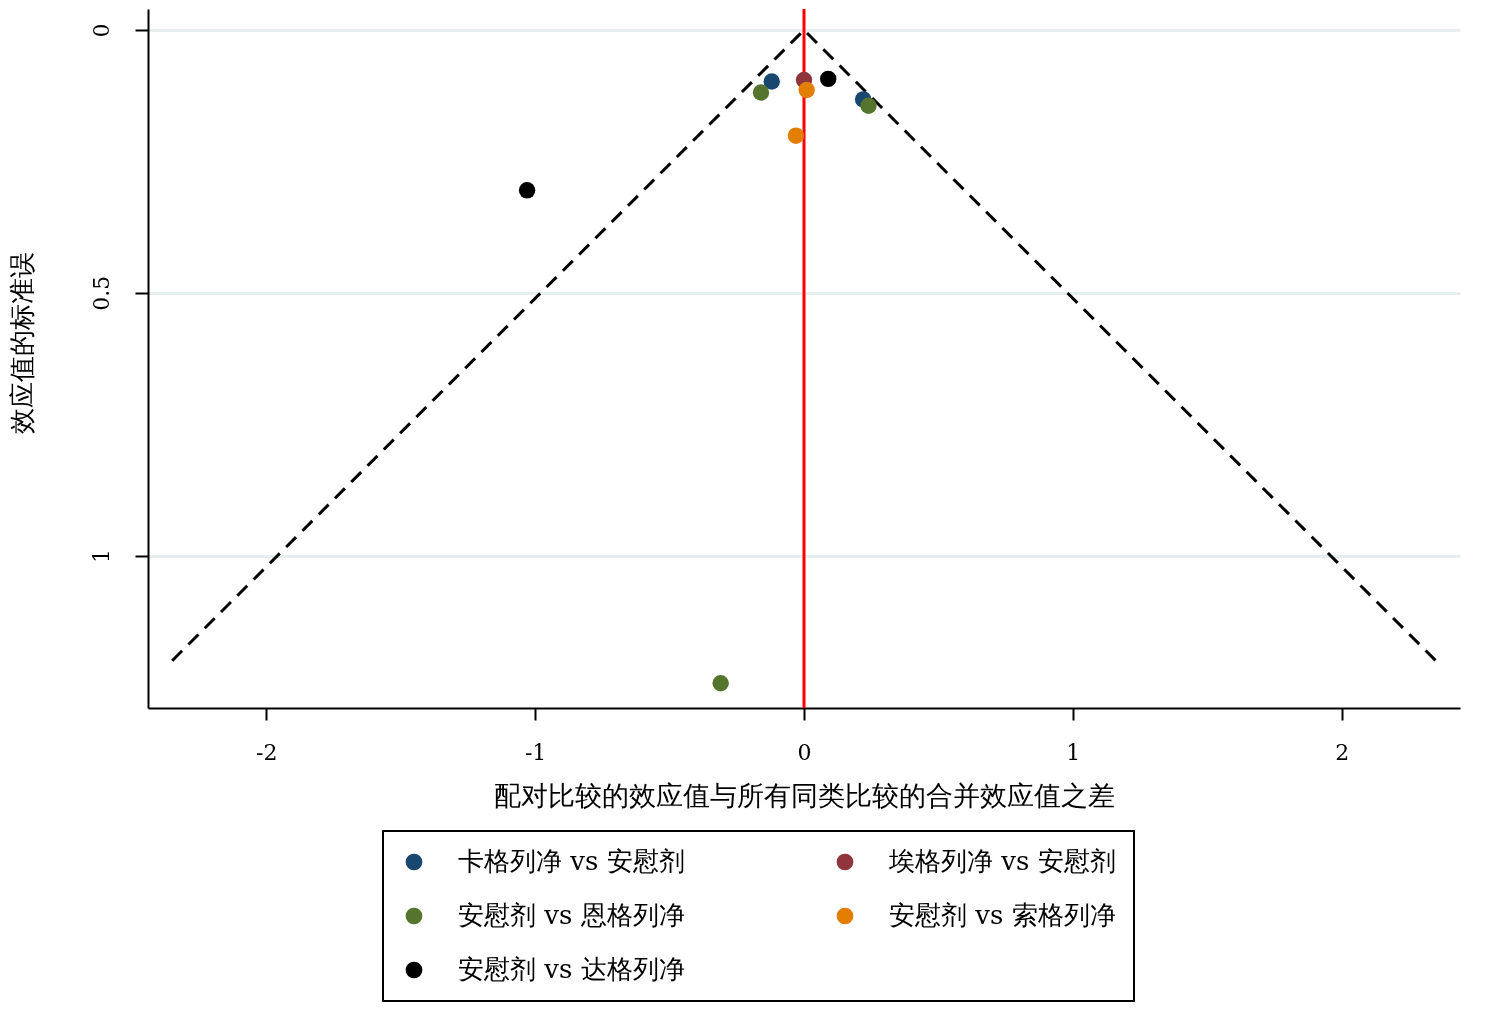 The width and height of the screenshot is (1500, 1015). I want to click on y-tick-label: 0, so click(101, 30).